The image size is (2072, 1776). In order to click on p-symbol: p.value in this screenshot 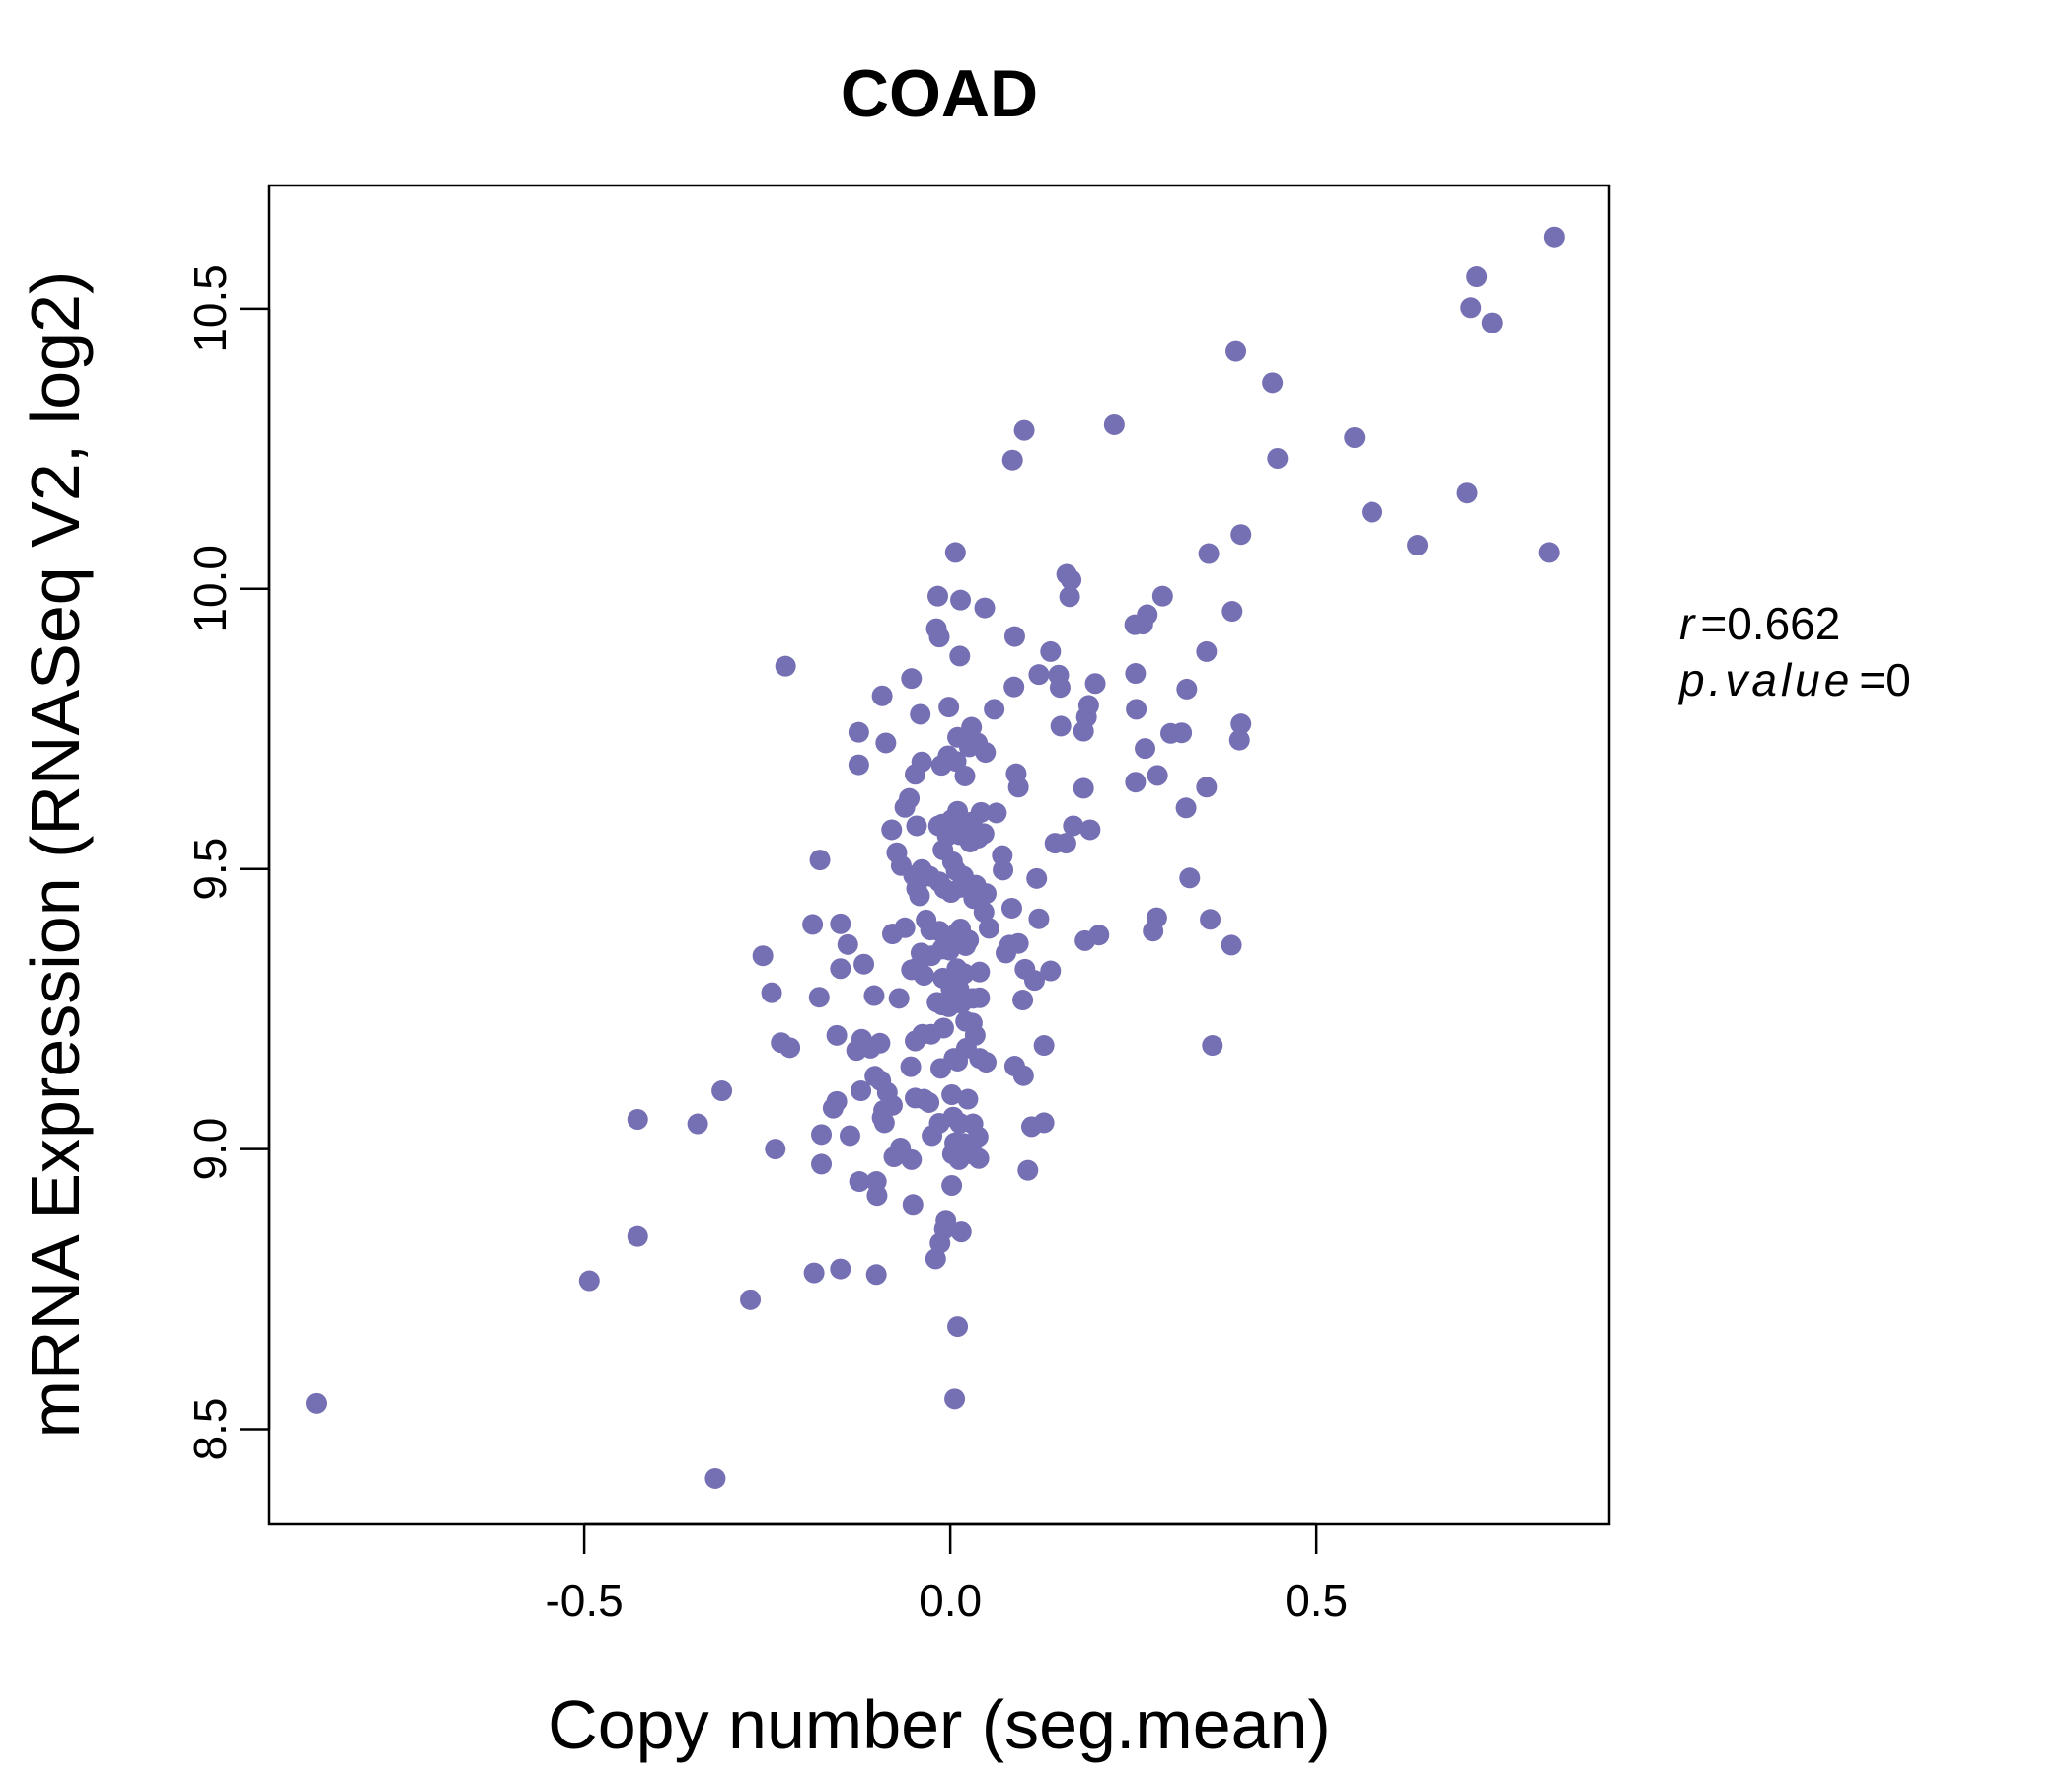, I will do `click(1765, 680)`.